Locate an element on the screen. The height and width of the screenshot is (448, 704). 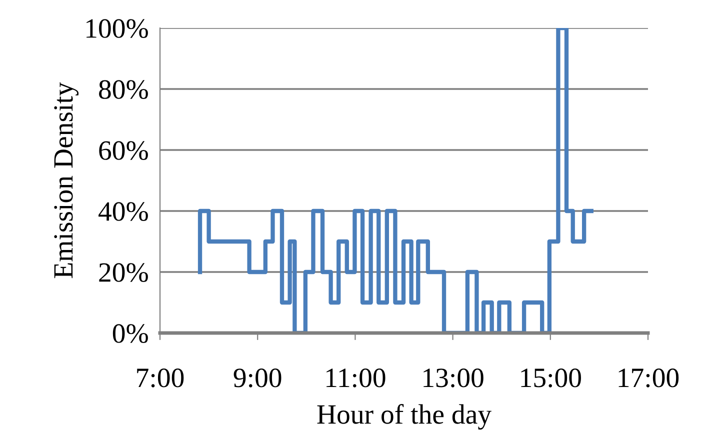
x-tick-label: 17:00 is located at coordinates (648, 378).